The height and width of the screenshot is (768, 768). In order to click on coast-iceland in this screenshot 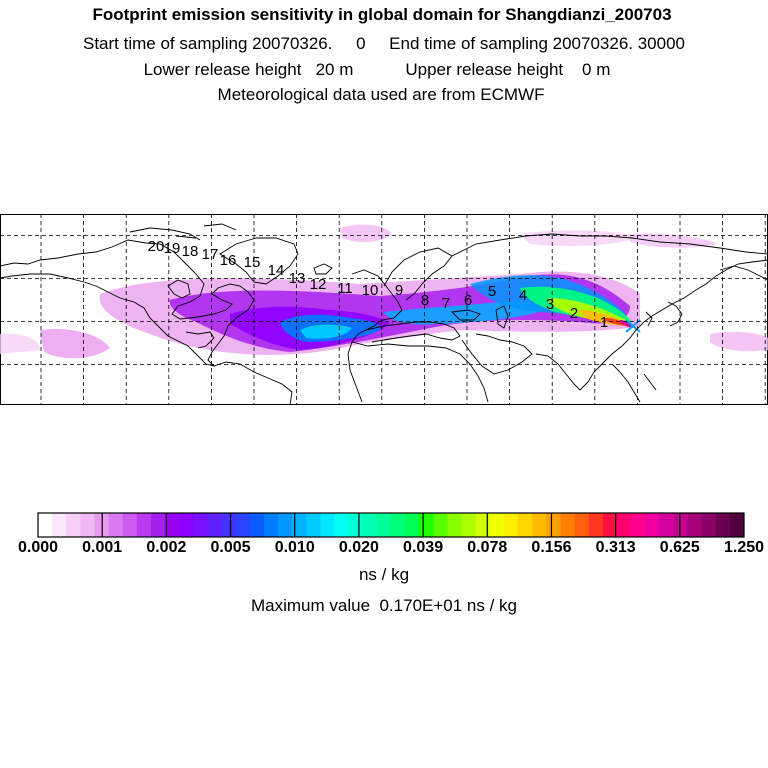, I will do `click(323, 269)`.